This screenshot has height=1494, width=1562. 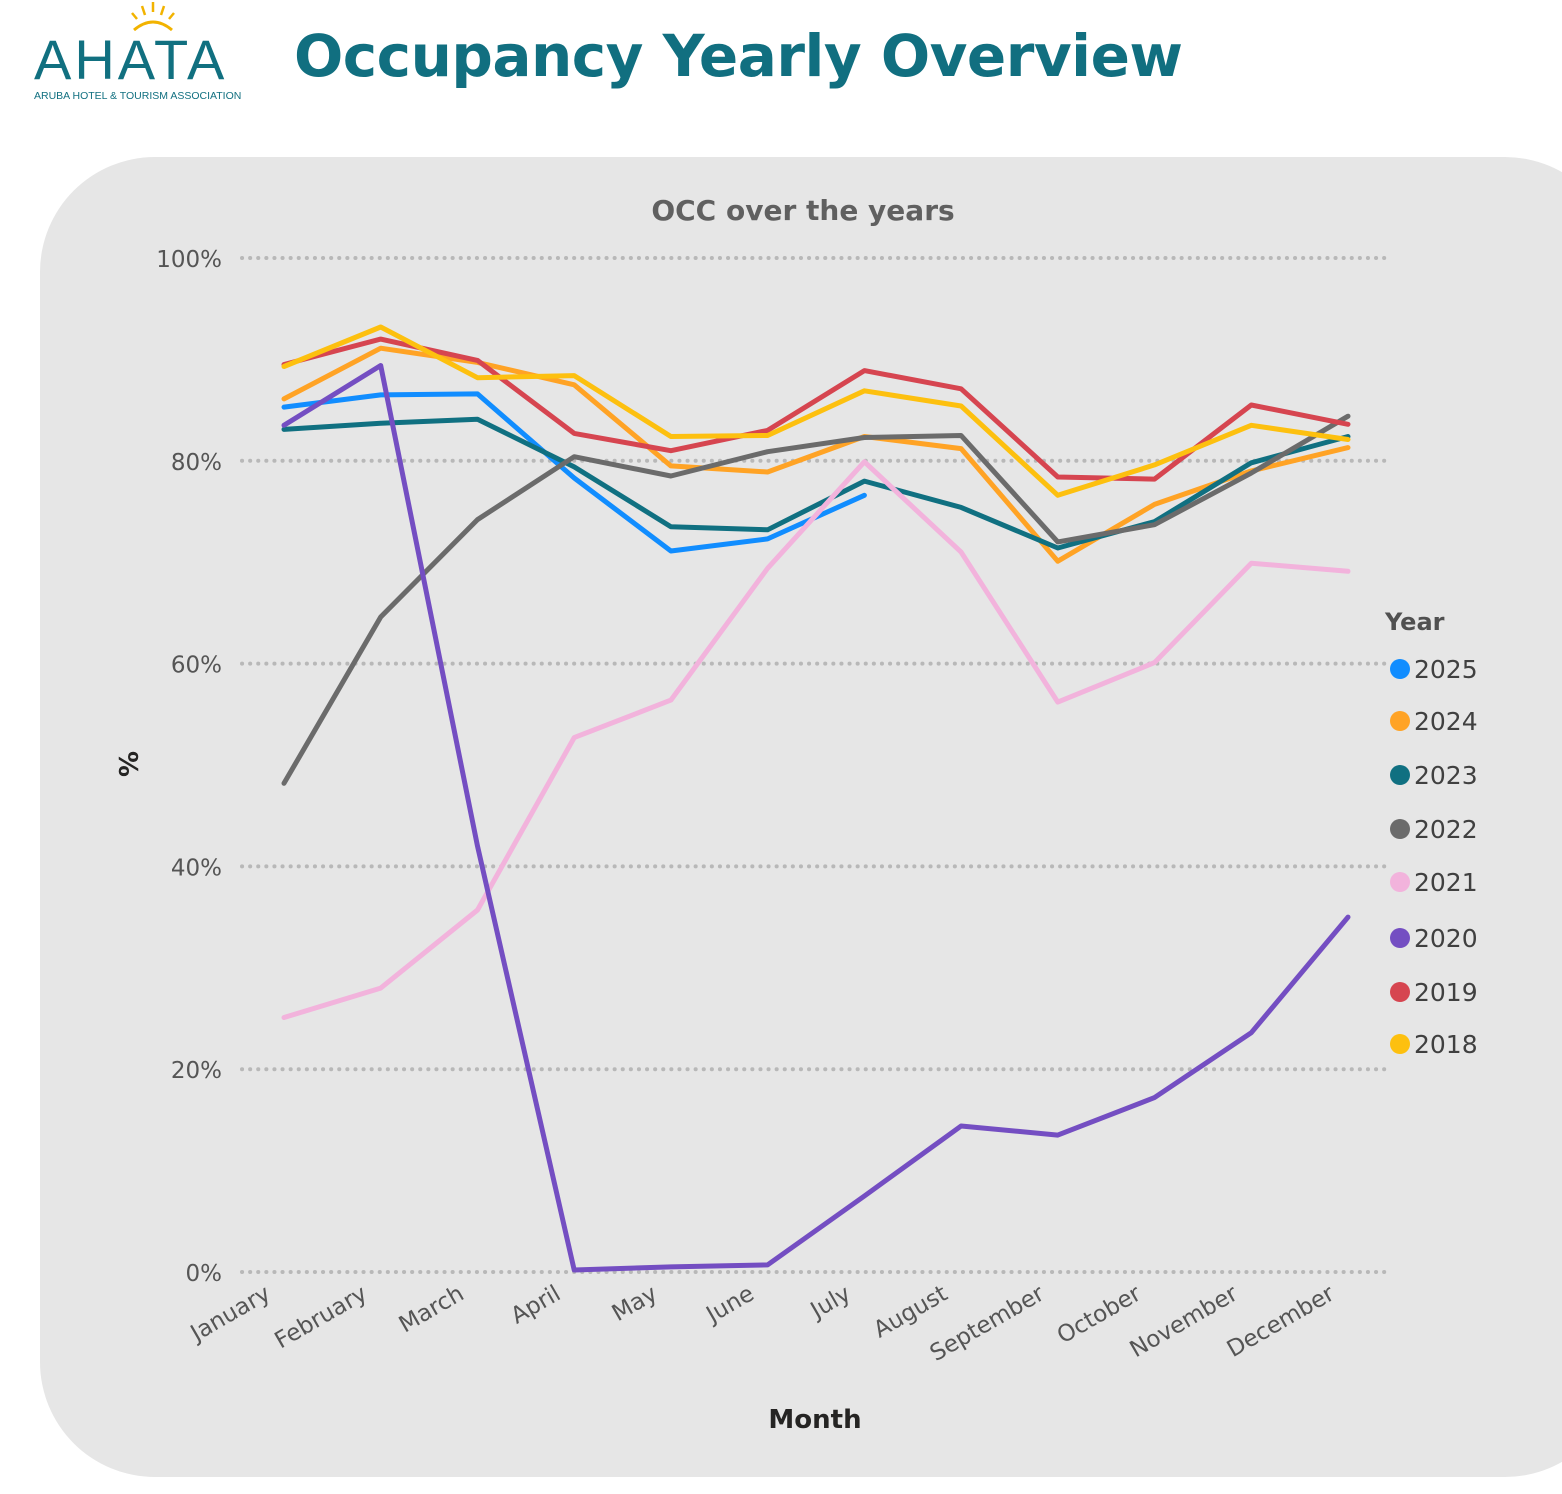 What do you see at coordinates (1446, 1044) in the screenshot?
I see `legend-label: 2018` at bounding box center [1446, 1044].